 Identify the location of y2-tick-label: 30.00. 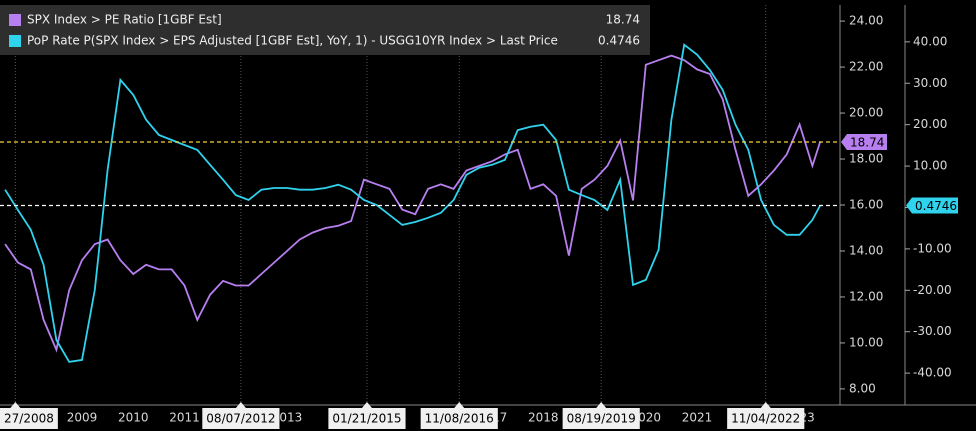
(930, 83).